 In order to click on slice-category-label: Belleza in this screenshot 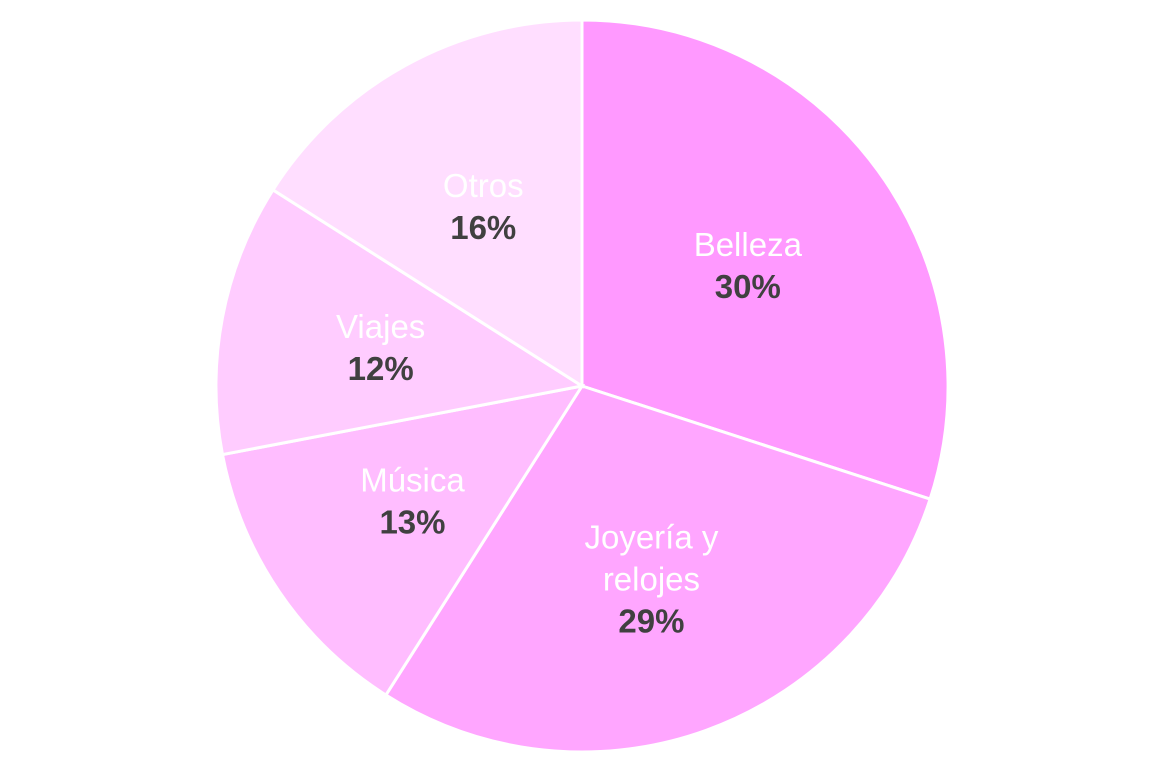, I will do `click(748, 244)`.